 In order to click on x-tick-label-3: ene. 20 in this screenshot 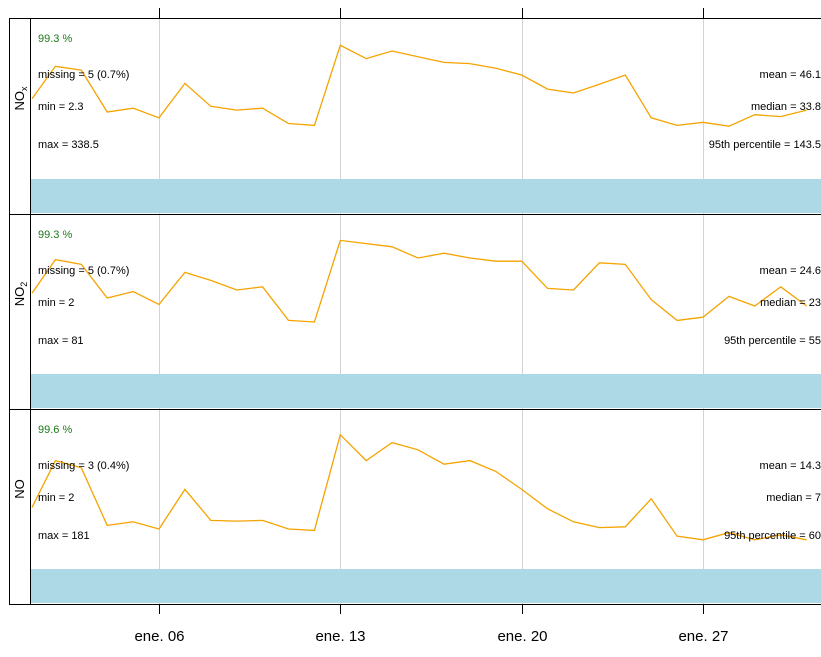, I will do `click(522, 636)`.